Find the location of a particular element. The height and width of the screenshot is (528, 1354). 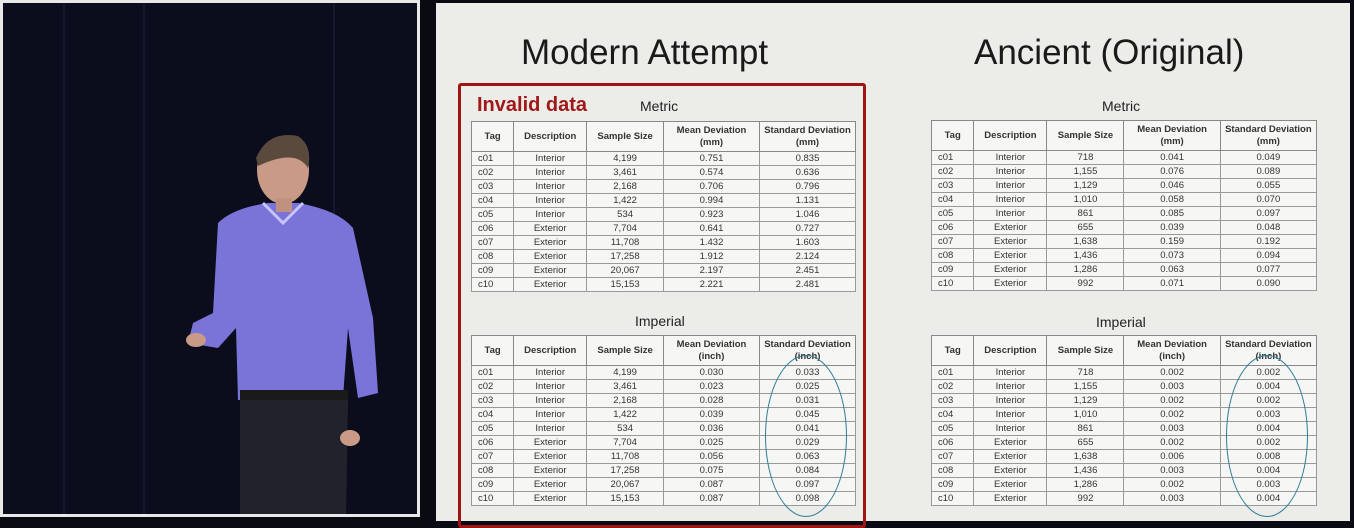

table-cell: 0.835 is located at coordinates (807, 158).